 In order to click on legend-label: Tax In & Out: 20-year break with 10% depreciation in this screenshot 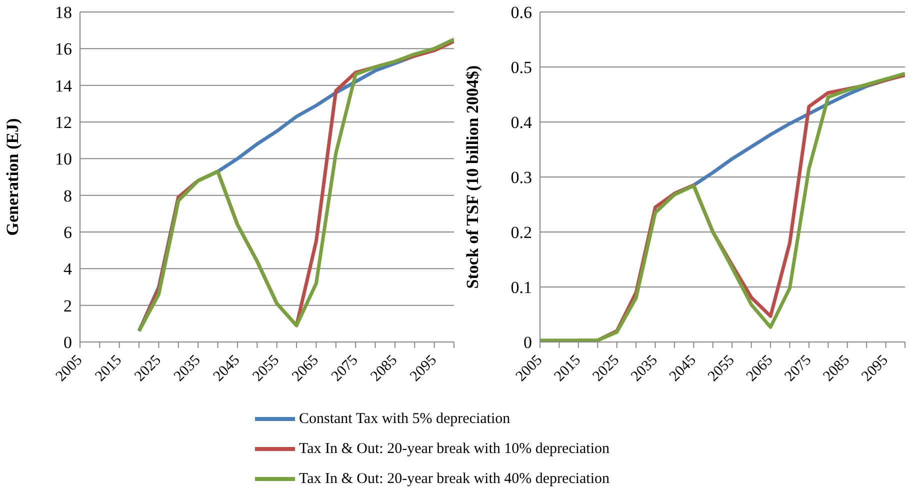, I will do `click(454, 449)`.